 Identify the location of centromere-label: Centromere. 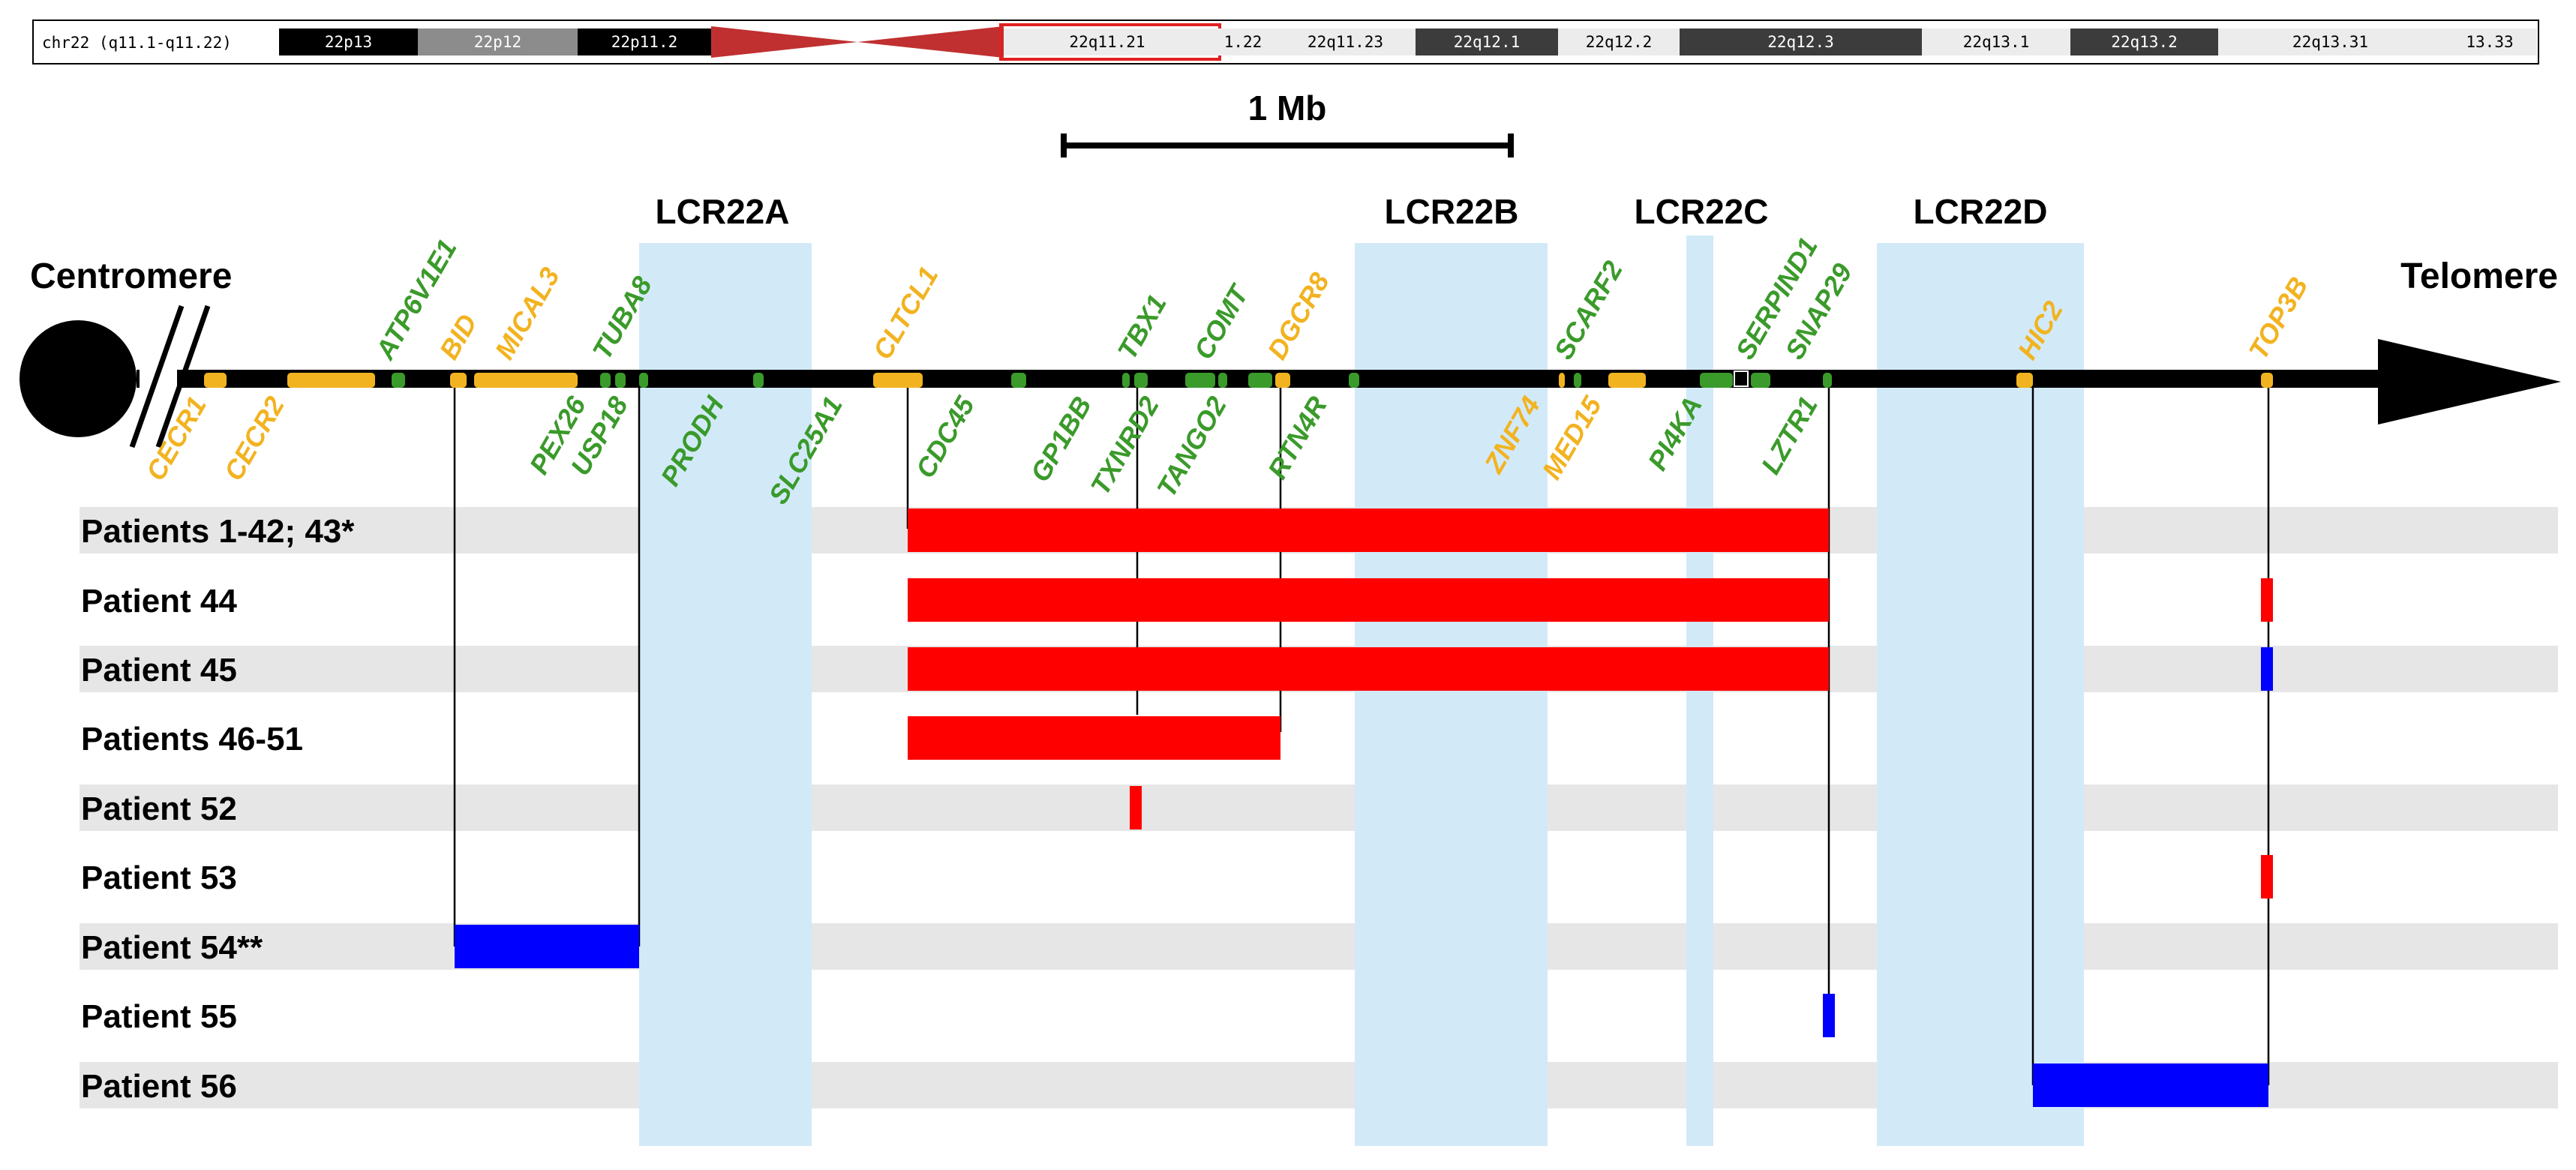
(131, 276).